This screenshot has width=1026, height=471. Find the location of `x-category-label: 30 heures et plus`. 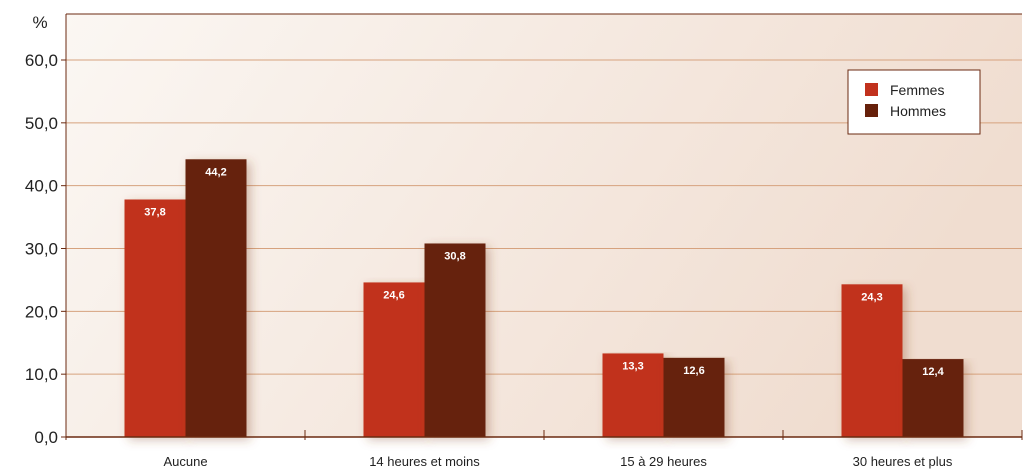

x-category-label: 30 heures et plus is located at coordinates (903, 461).